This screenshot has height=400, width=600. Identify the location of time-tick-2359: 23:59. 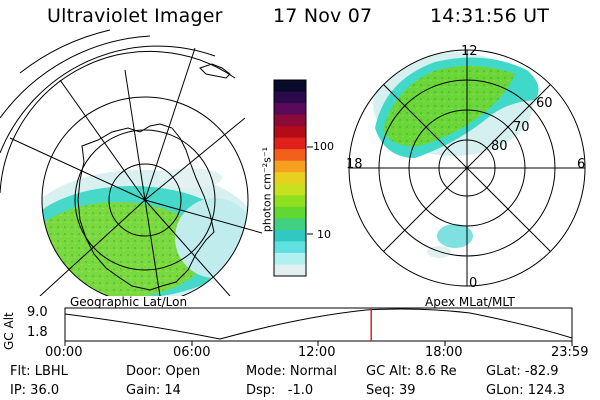
(570, 352).